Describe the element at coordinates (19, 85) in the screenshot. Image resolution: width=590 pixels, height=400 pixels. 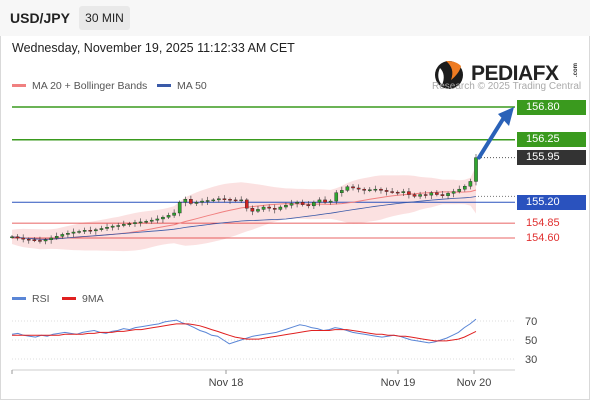
I see `ma20-swatch` at that location.